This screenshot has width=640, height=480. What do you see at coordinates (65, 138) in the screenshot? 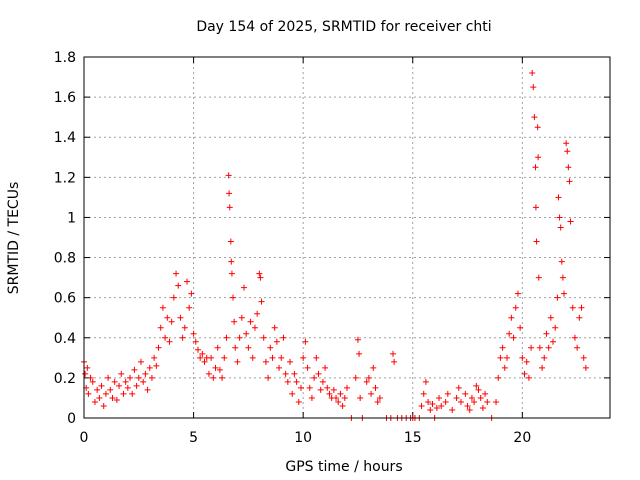
I see `y-tick-label: 1.4` at bounding box center [65, 138].